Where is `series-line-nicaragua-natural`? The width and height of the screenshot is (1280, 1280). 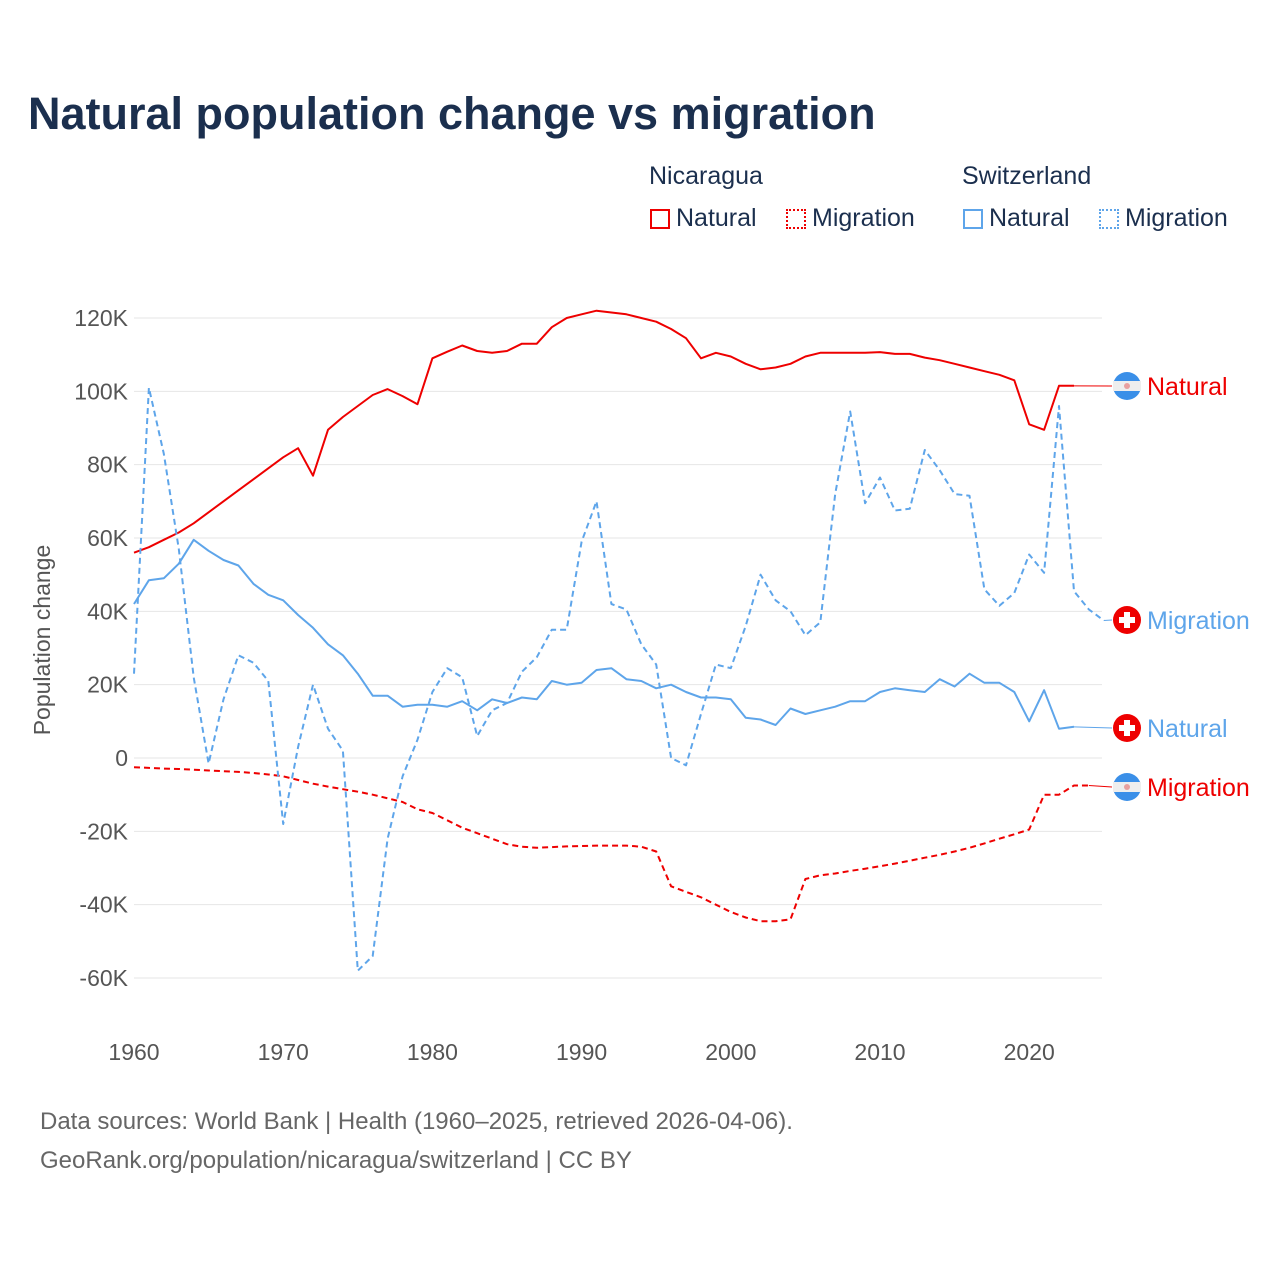 series-line-nicaragua-natural is located at coordinates (603, 431).